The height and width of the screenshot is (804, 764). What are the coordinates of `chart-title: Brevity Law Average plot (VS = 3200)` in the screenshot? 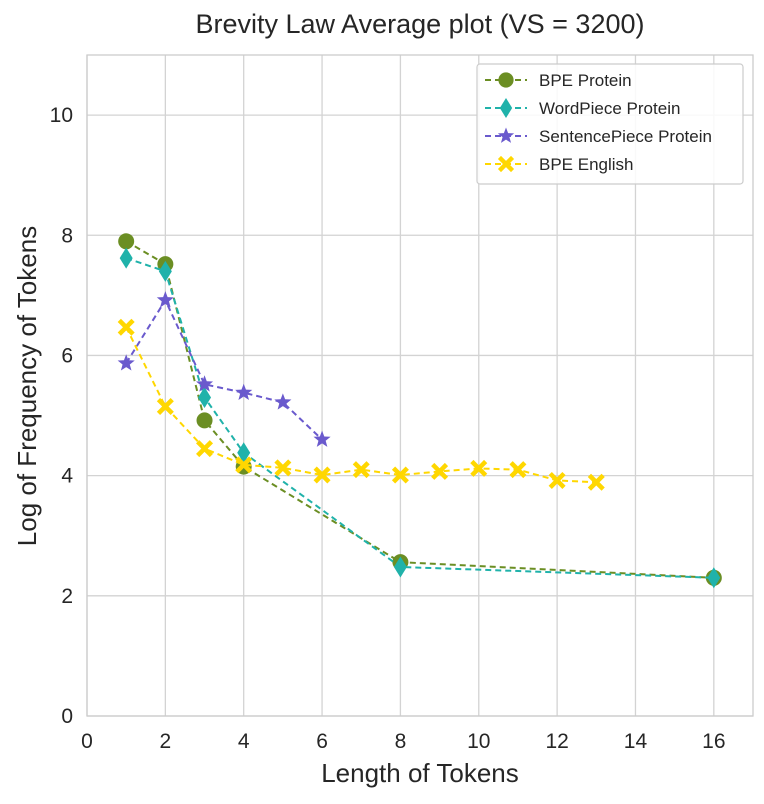 It's located at (419, 24).